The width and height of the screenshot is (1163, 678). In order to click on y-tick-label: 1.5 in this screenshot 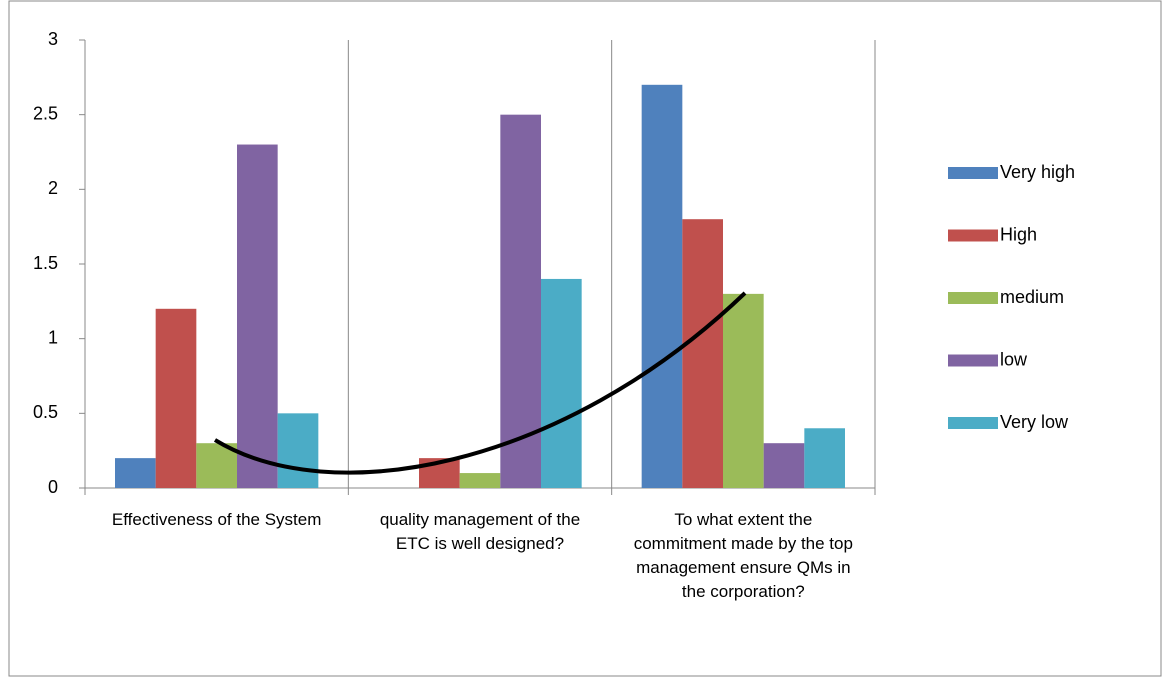, I will do `click(45, 263)`.